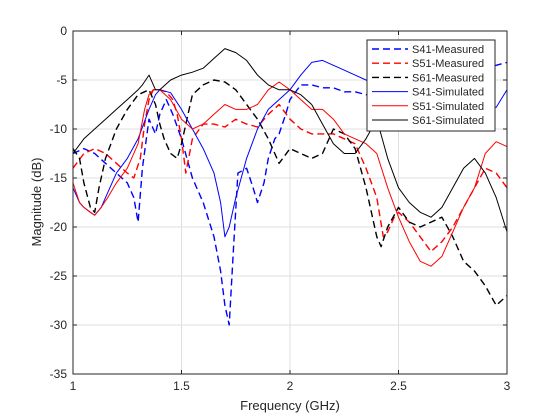  I want to click on y-tick-label: -5, so click(61, 80).